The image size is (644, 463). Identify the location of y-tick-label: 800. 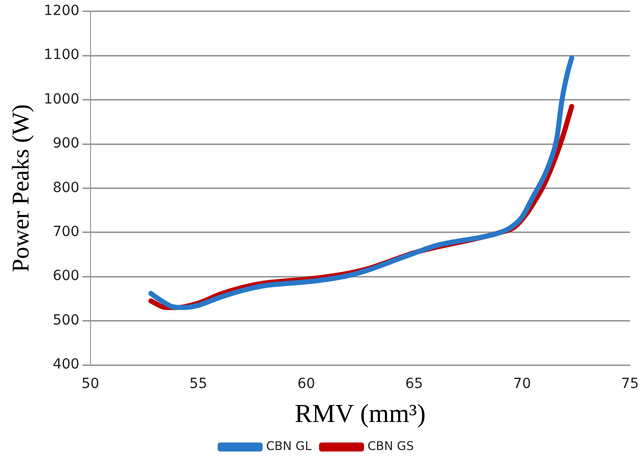
(66, 188).